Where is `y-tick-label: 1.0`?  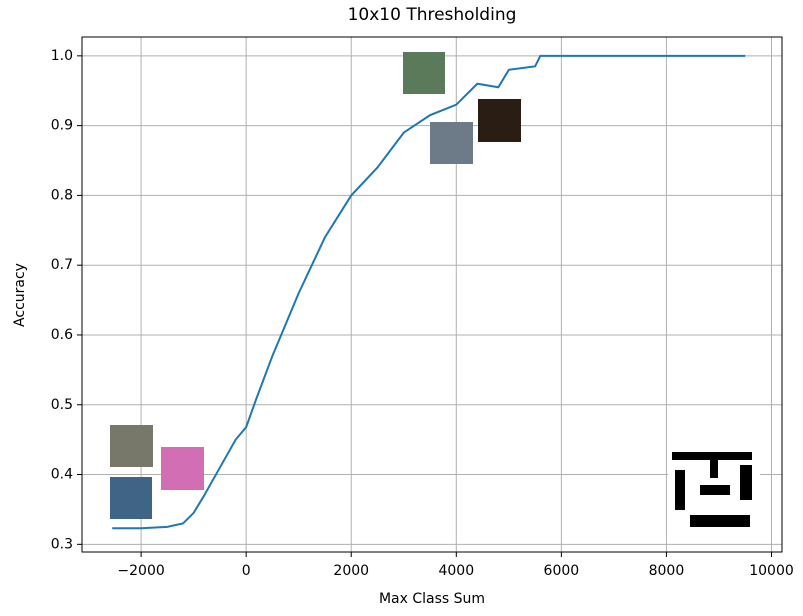
y-tick-label: 1.0 is located at coordinates (62, 56).